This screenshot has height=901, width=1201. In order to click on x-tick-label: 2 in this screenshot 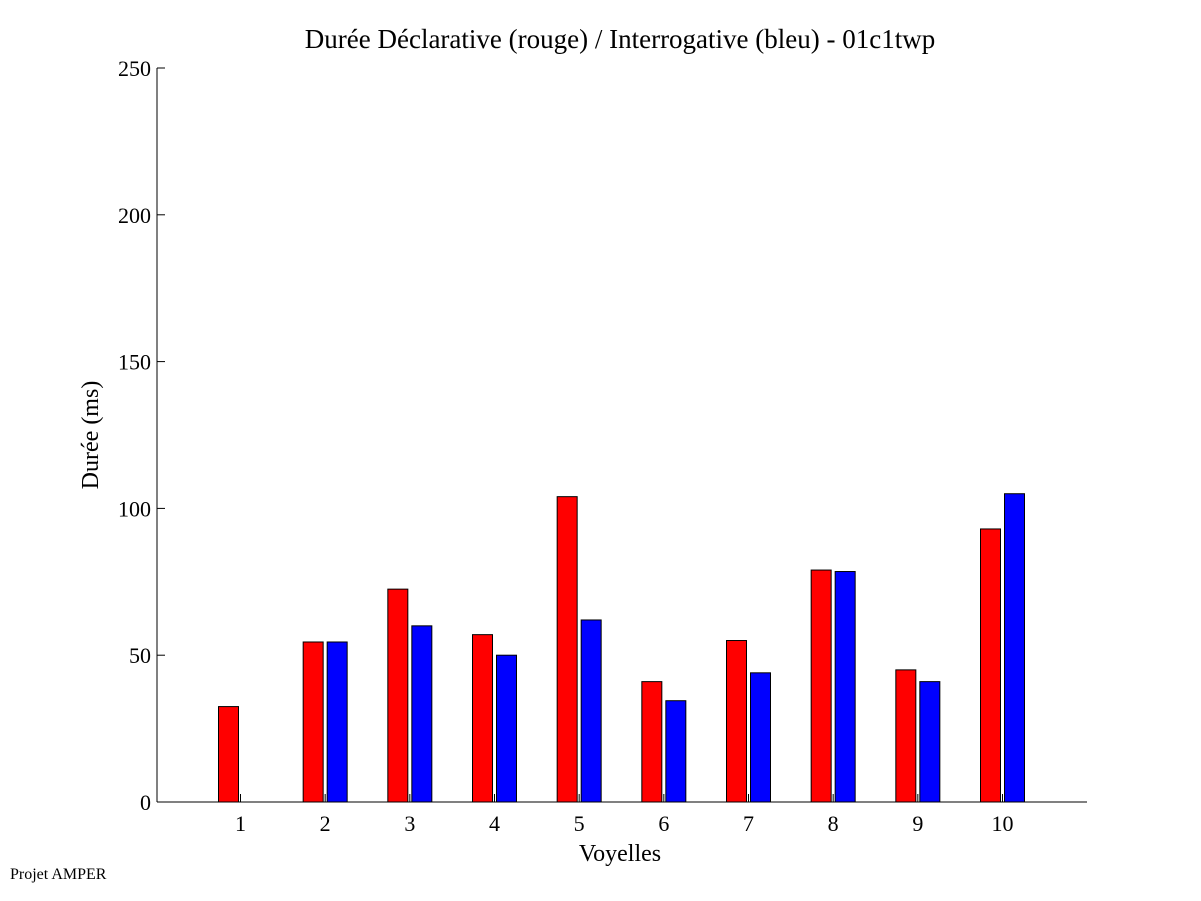, I will do `click(325, 823)`.